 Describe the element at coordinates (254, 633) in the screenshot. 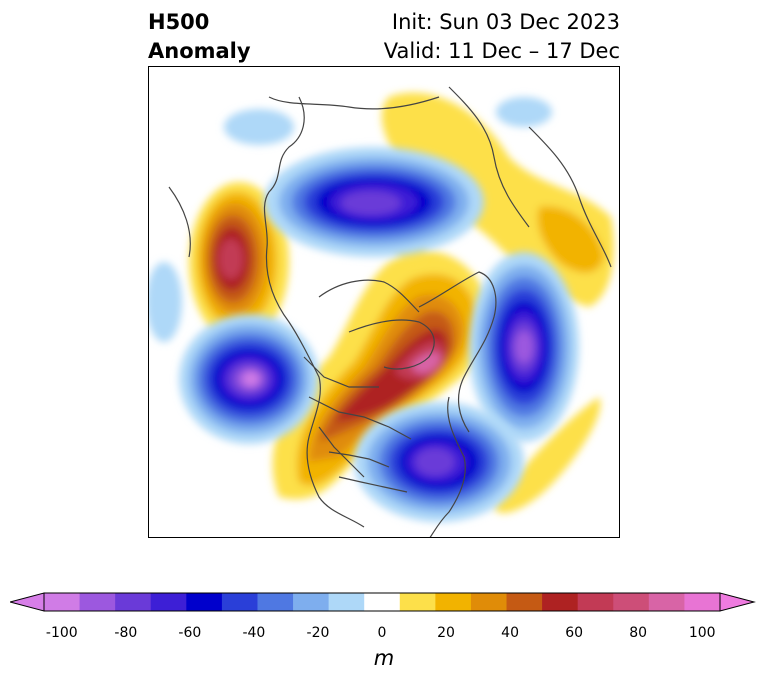

I see `colorbar-tick-label: -40` at that location.